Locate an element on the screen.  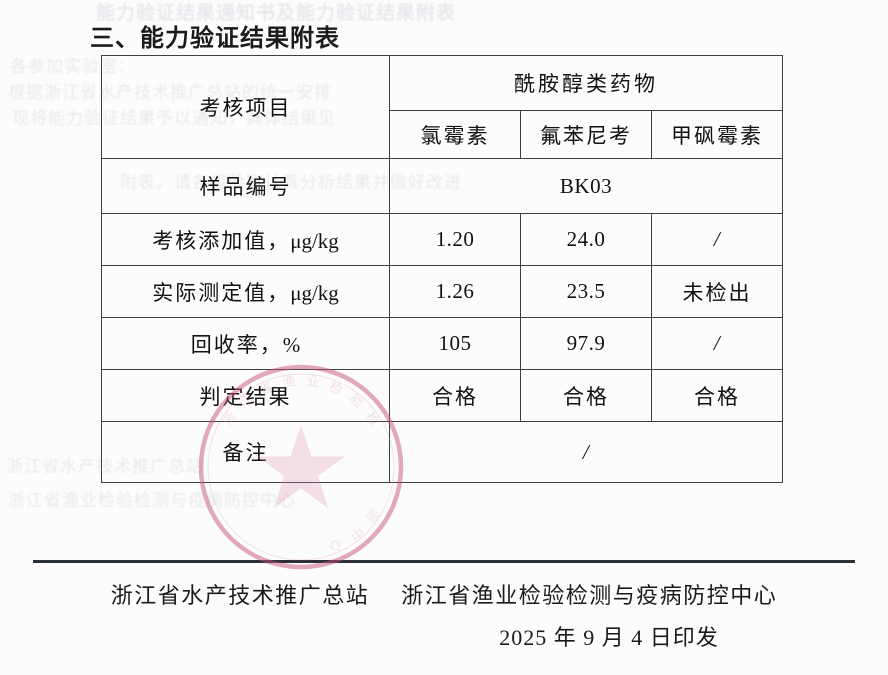
footer-organizations: 浙江省水产技术推广总站 浙江省渔业检验检测与疫病防控中心 is located at coordinates (444, 594).